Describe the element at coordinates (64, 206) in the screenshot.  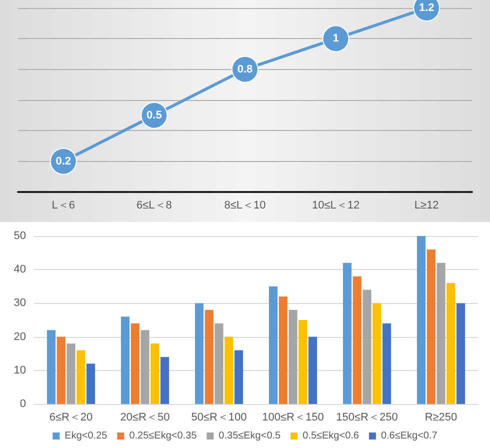
I see `x-tick-label: L＜6` at that location.